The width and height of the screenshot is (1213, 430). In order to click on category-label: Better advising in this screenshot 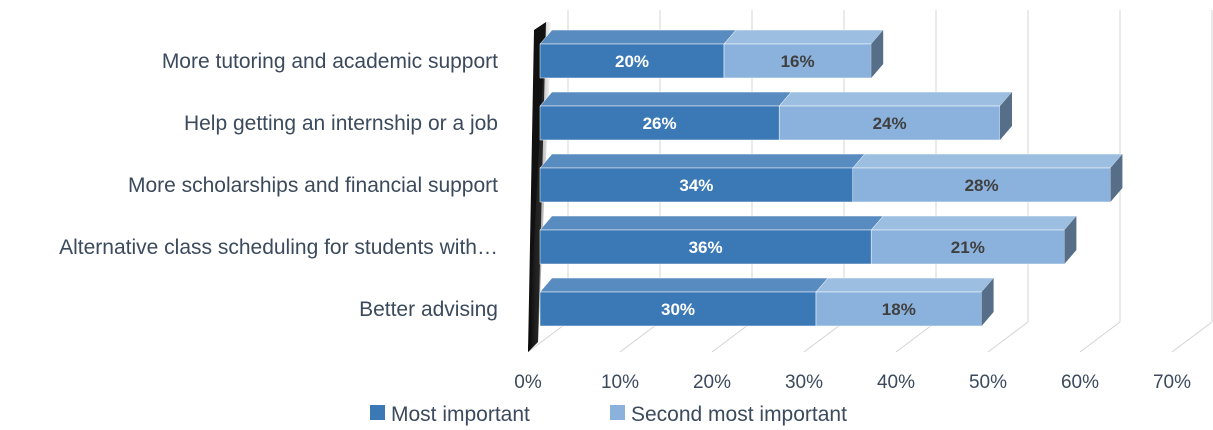, I will do `click(428, 309)`.